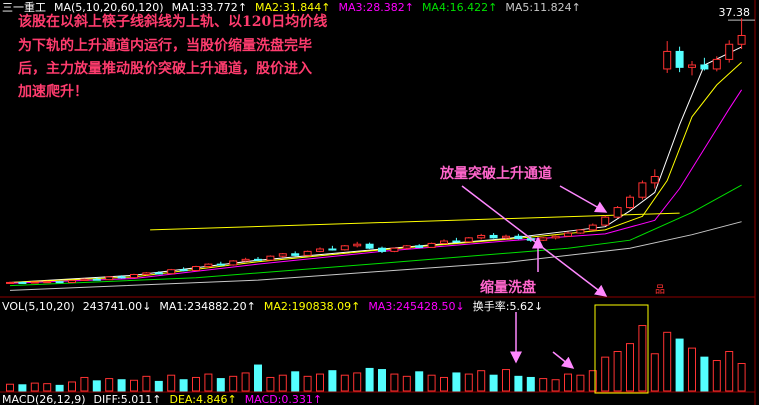  What do you see at coordinates (217, 306) in the screenshot?
I see `legend-value: 234882.20` at bounding box center [217, 306].